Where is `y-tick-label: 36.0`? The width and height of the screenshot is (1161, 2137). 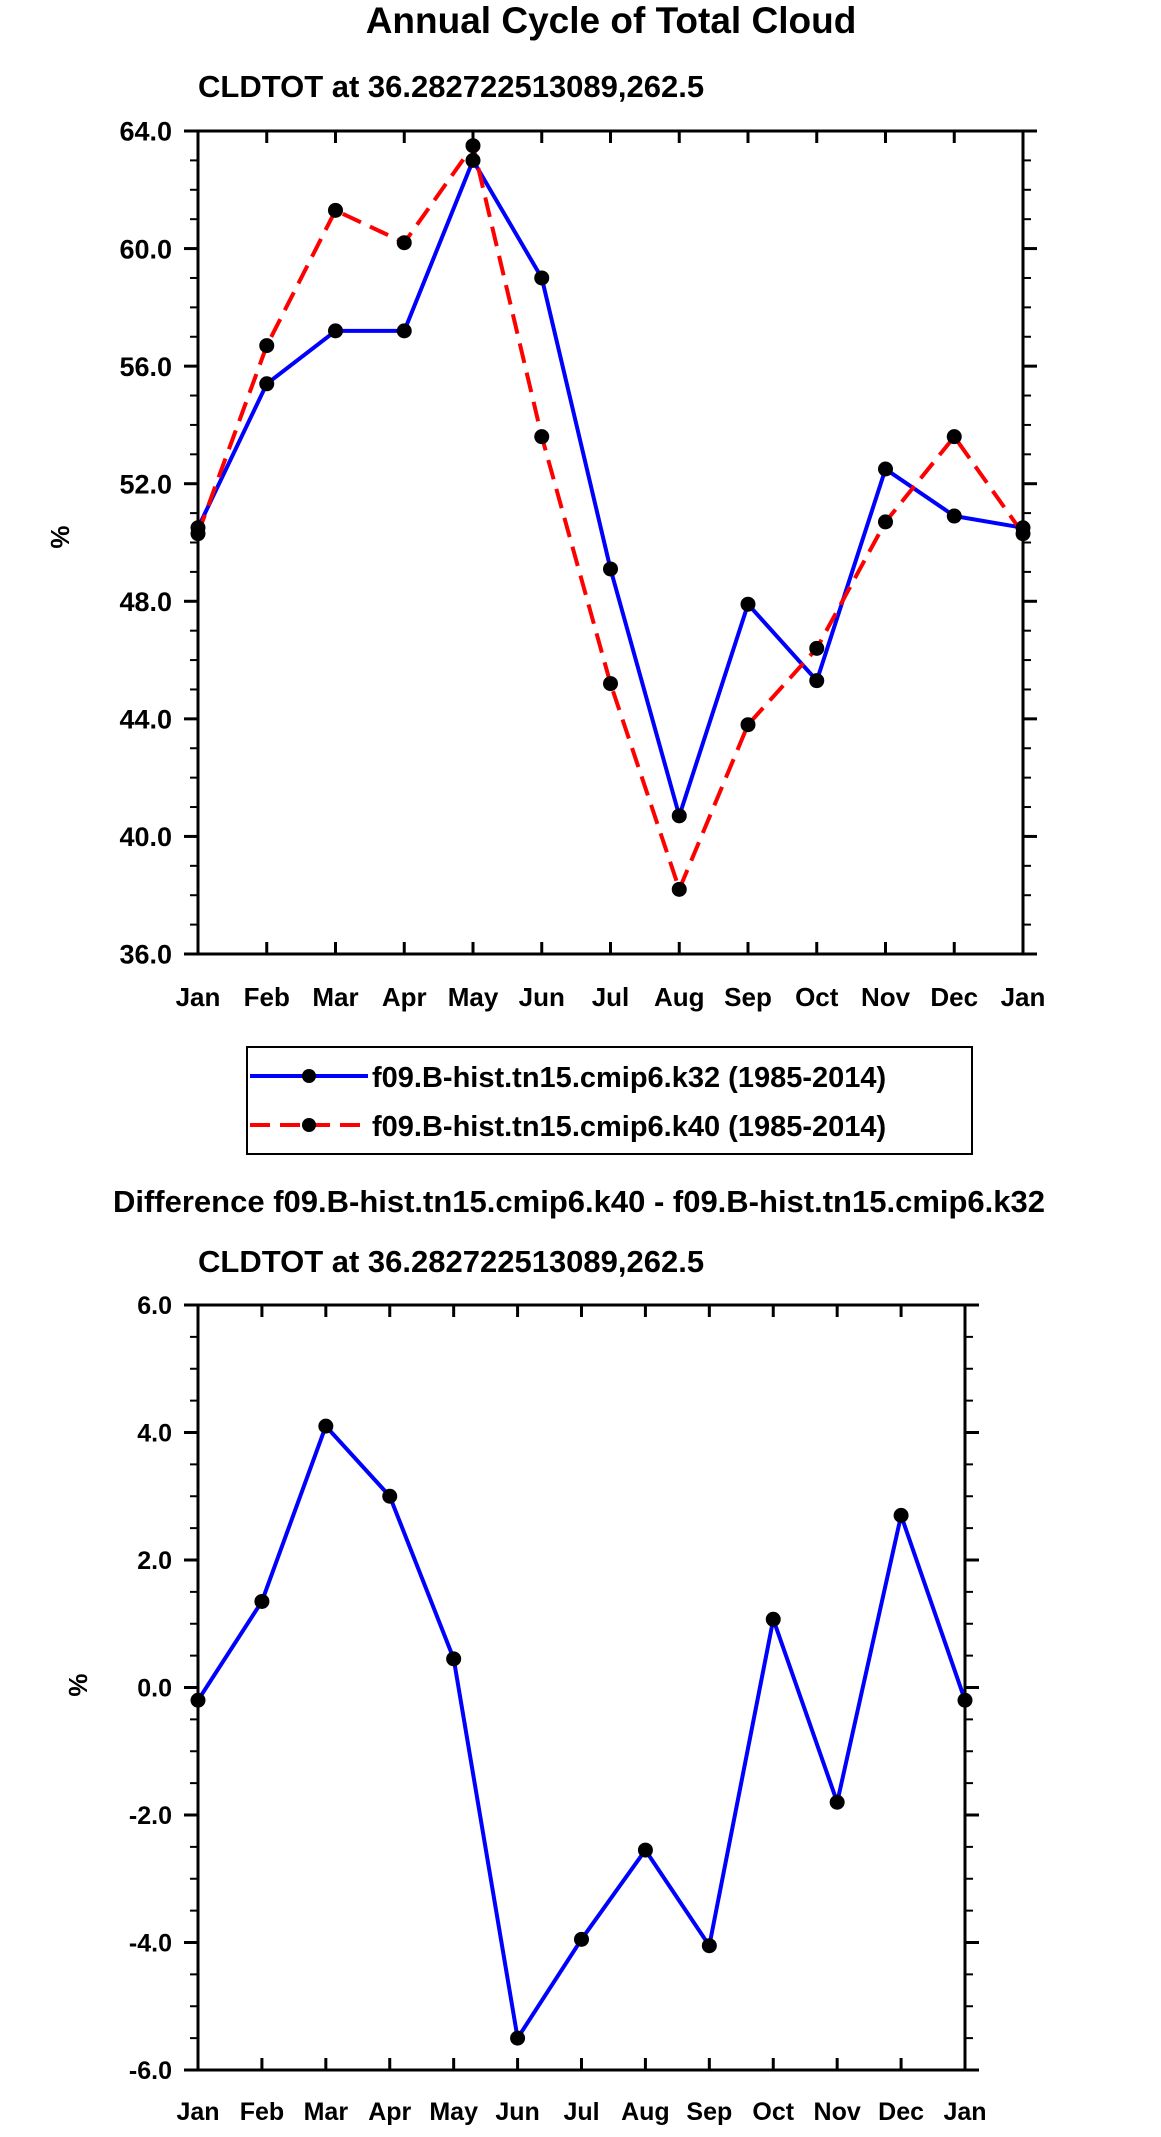
y-tick-label: 36.0 is located at coordinates (145, 955).